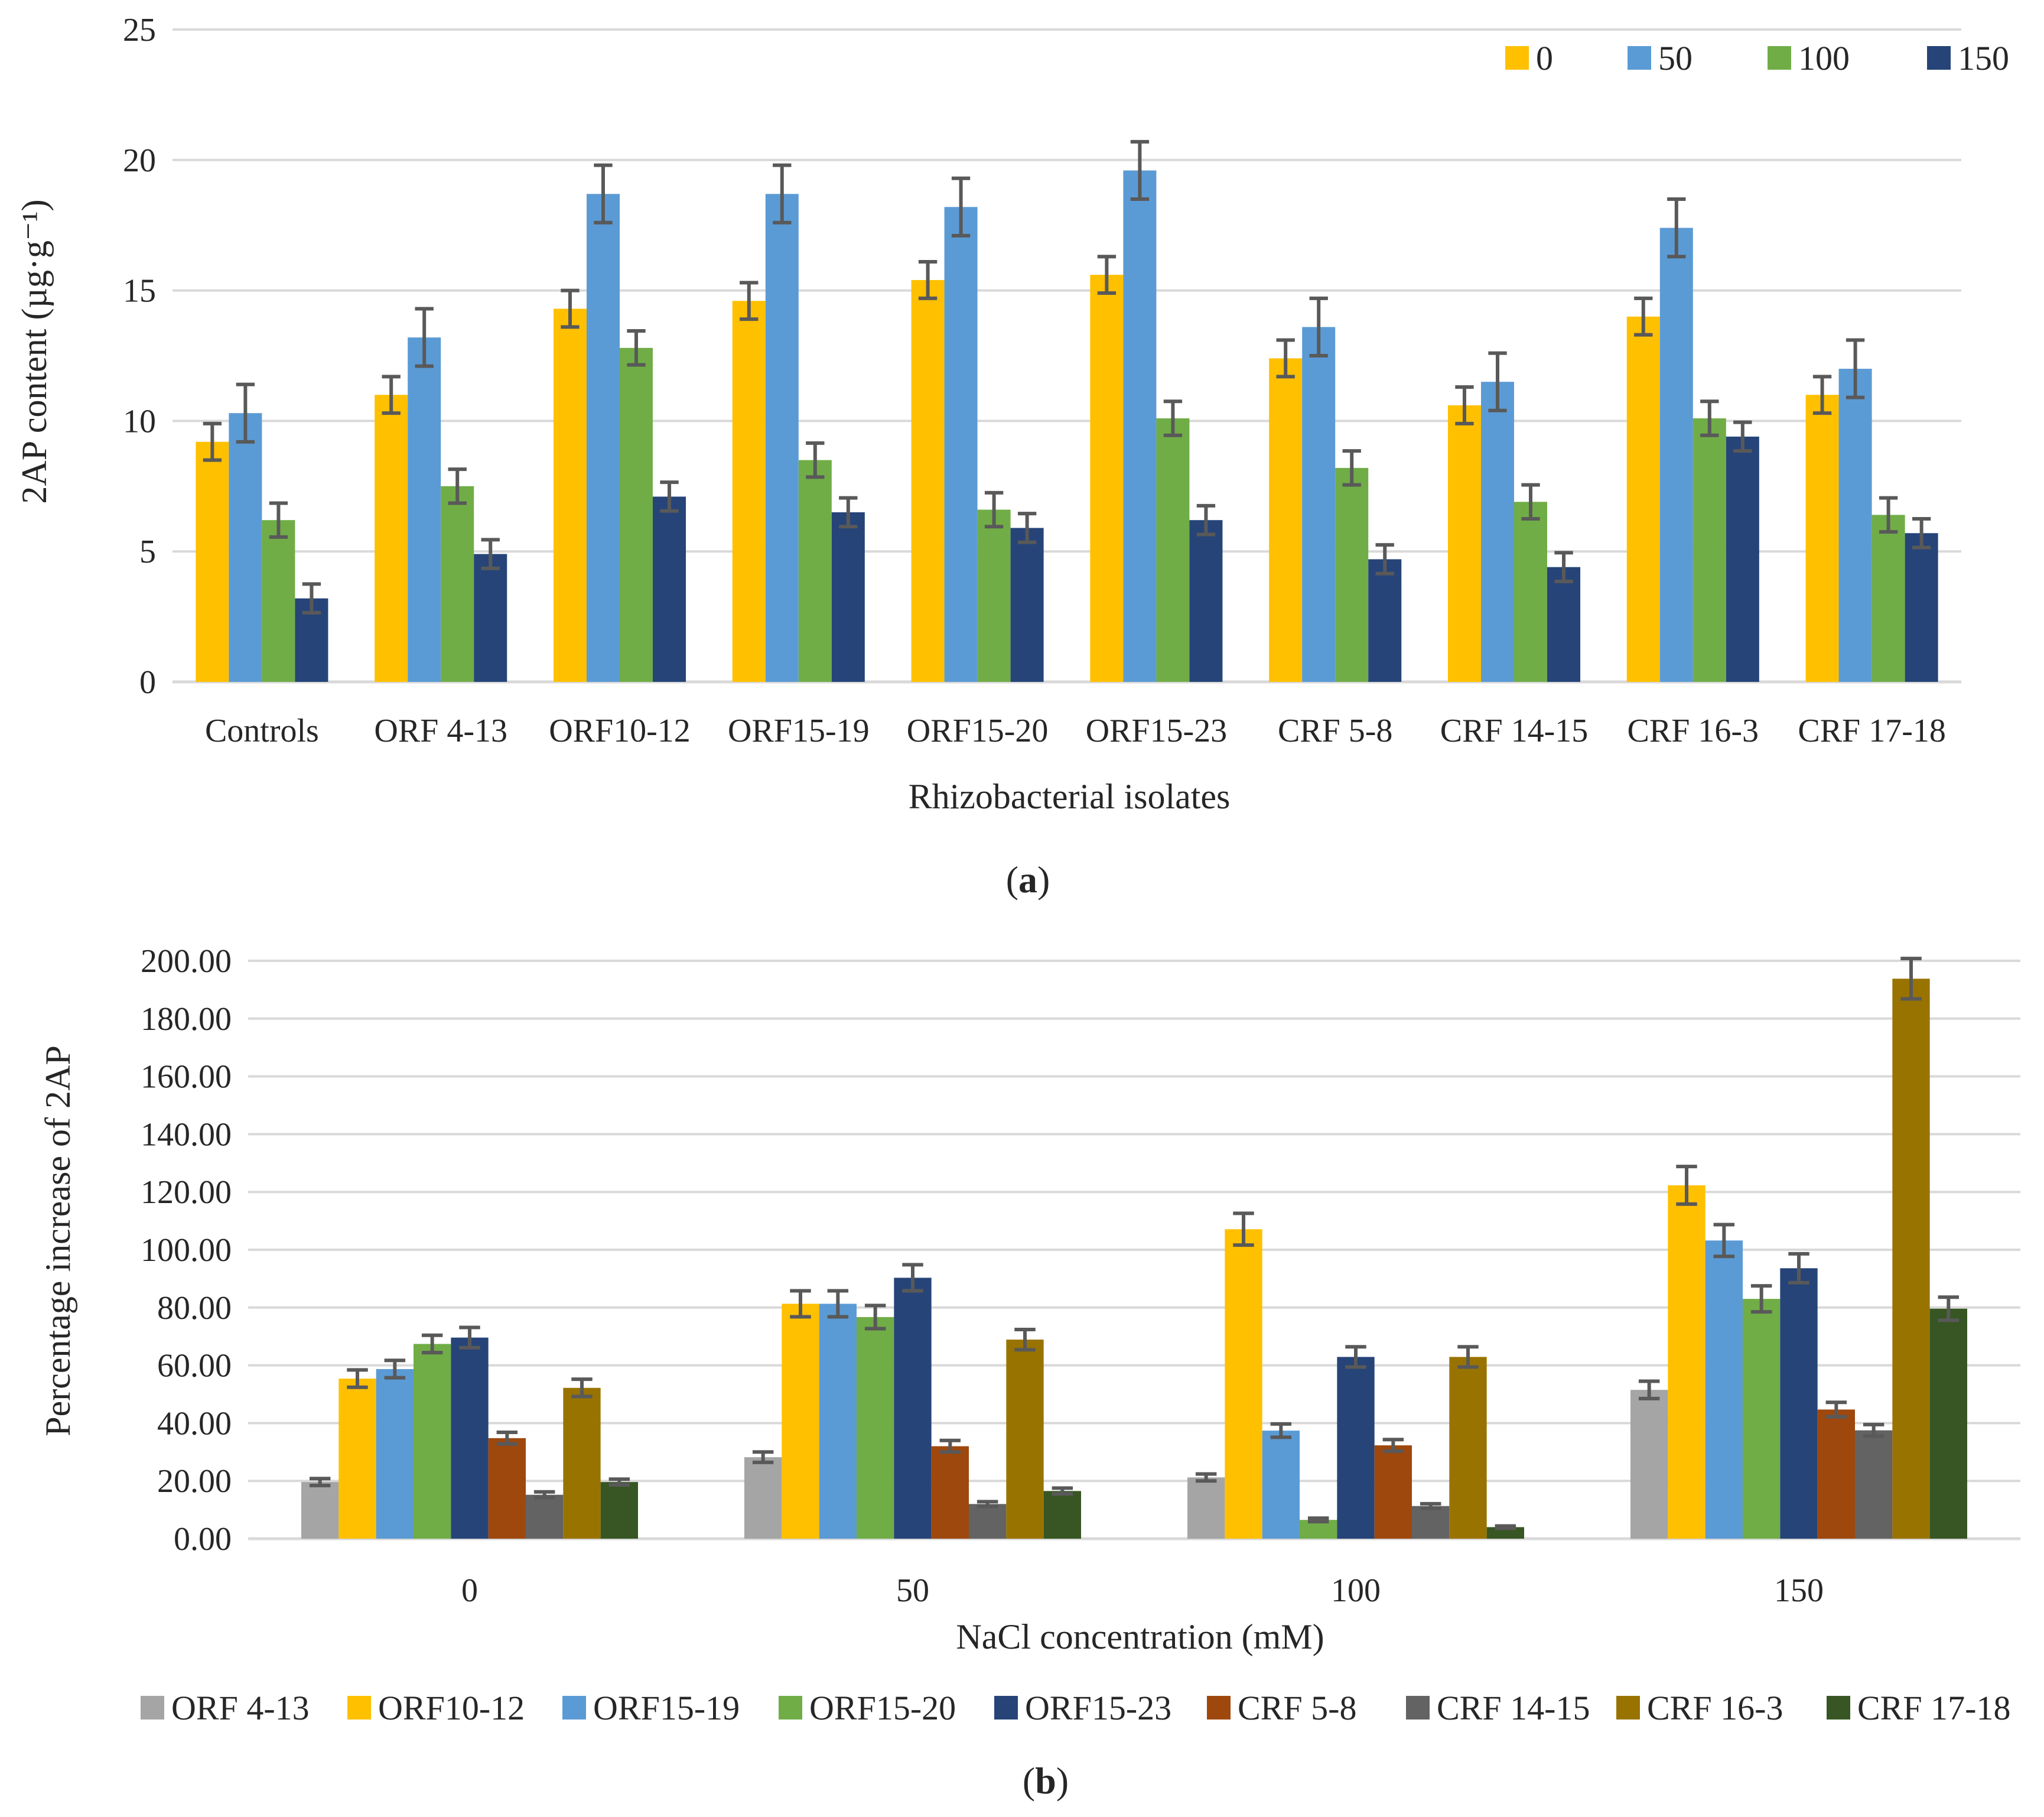  I want to click on panel-label-b: (b), so click(1046, 1781).